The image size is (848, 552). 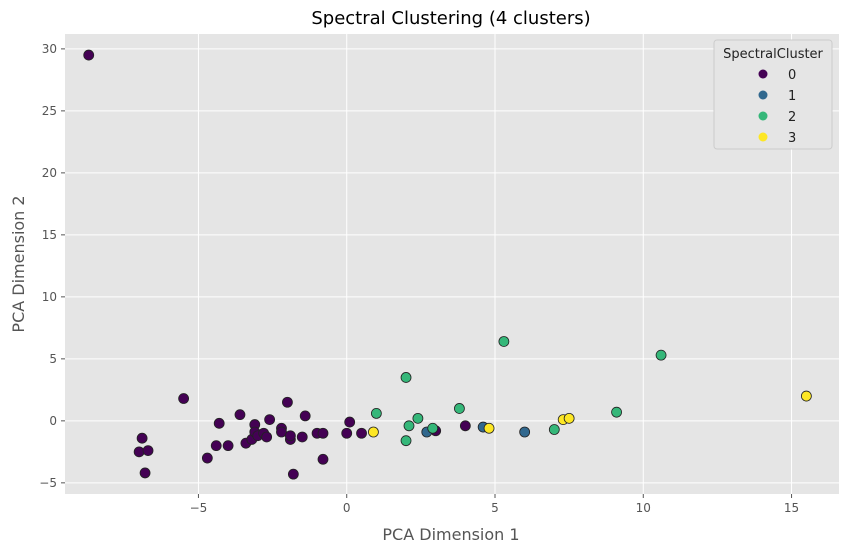 I want to click on legend-box, so click(x=773, y=94).